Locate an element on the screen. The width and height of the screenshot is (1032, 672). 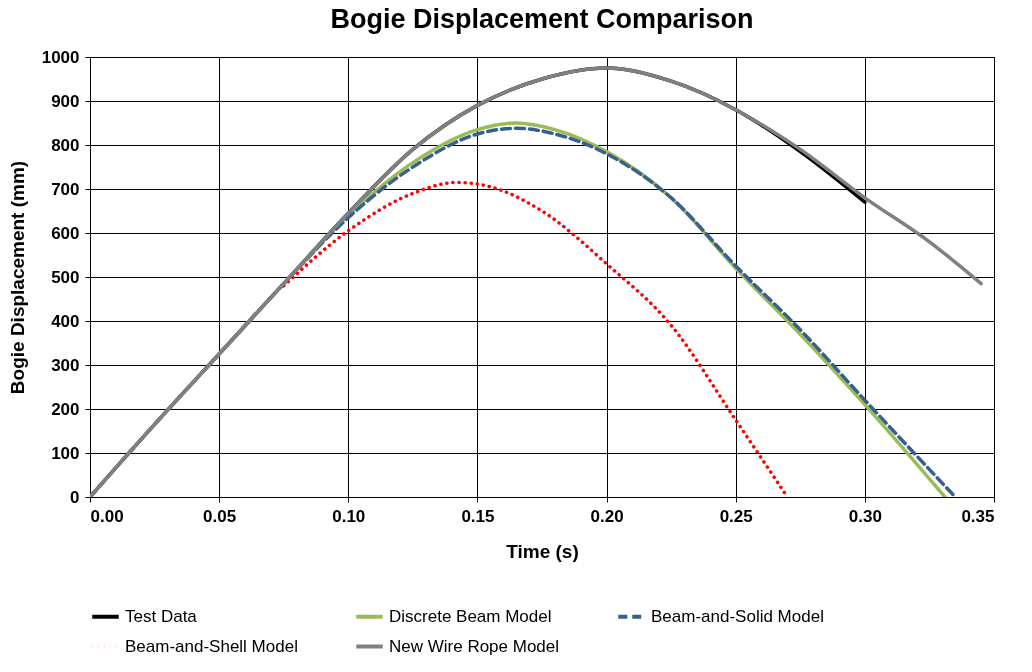
y-tick-label: 600 is located at coordinates (65, 233).